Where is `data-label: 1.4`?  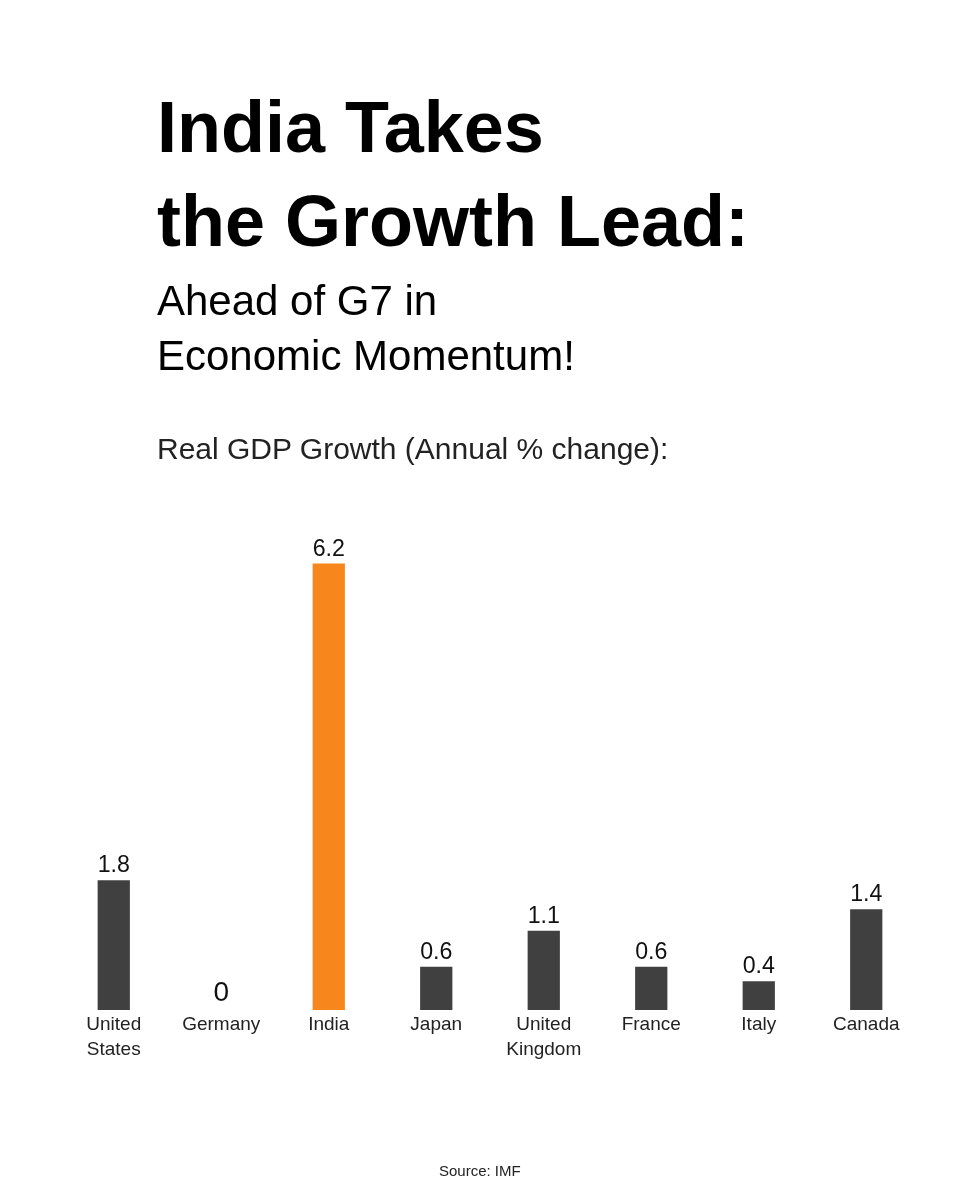 data-label: 1.4 is located at coordinates (866, 893).